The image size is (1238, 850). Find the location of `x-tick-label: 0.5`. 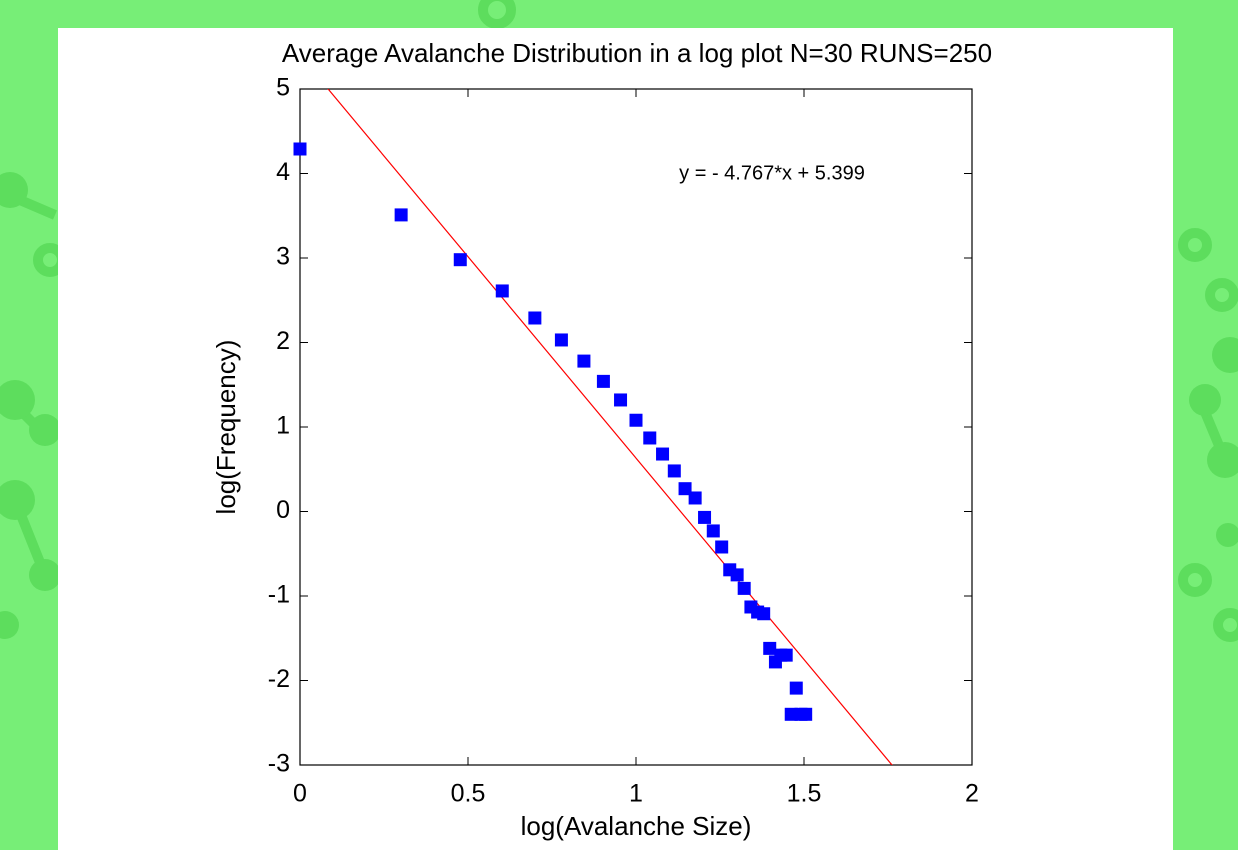

x-tick-label: 0.5 is located at coordinates (468, 794).